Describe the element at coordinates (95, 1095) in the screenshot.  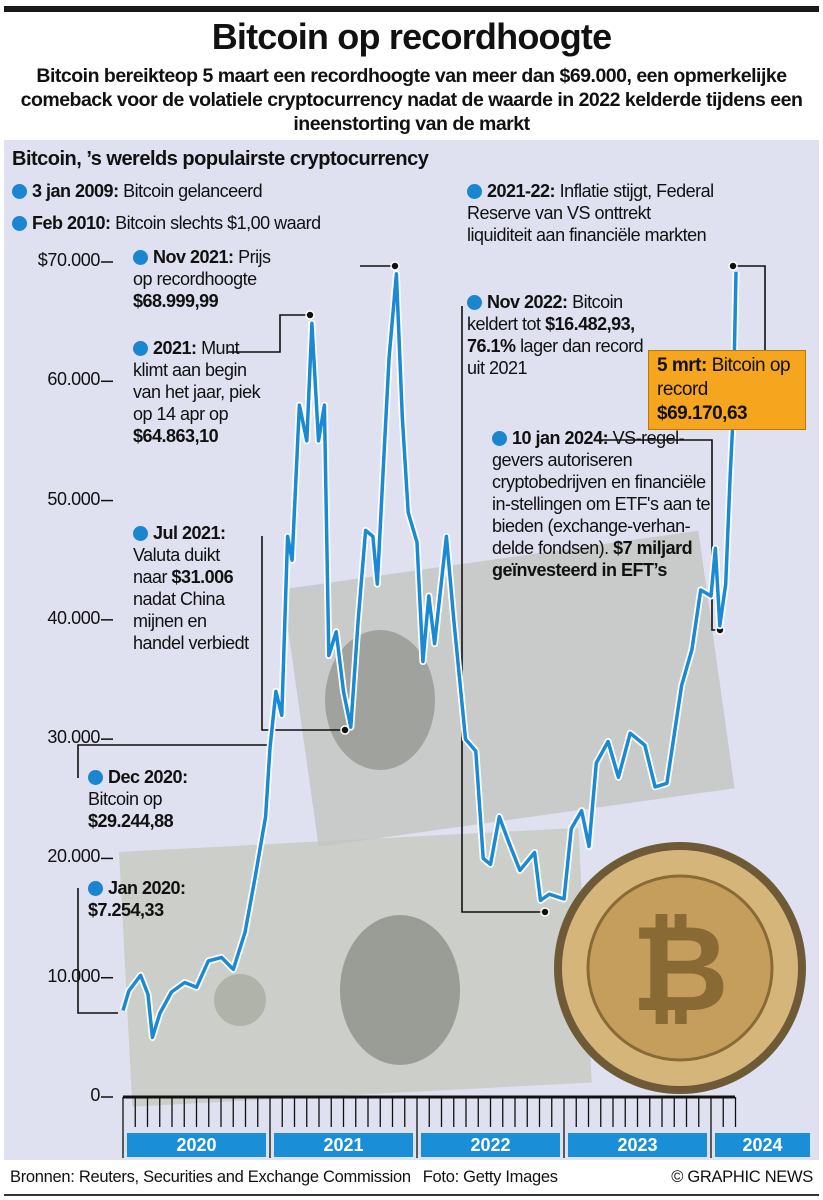
I see `y-tick-label: 0` at that location.